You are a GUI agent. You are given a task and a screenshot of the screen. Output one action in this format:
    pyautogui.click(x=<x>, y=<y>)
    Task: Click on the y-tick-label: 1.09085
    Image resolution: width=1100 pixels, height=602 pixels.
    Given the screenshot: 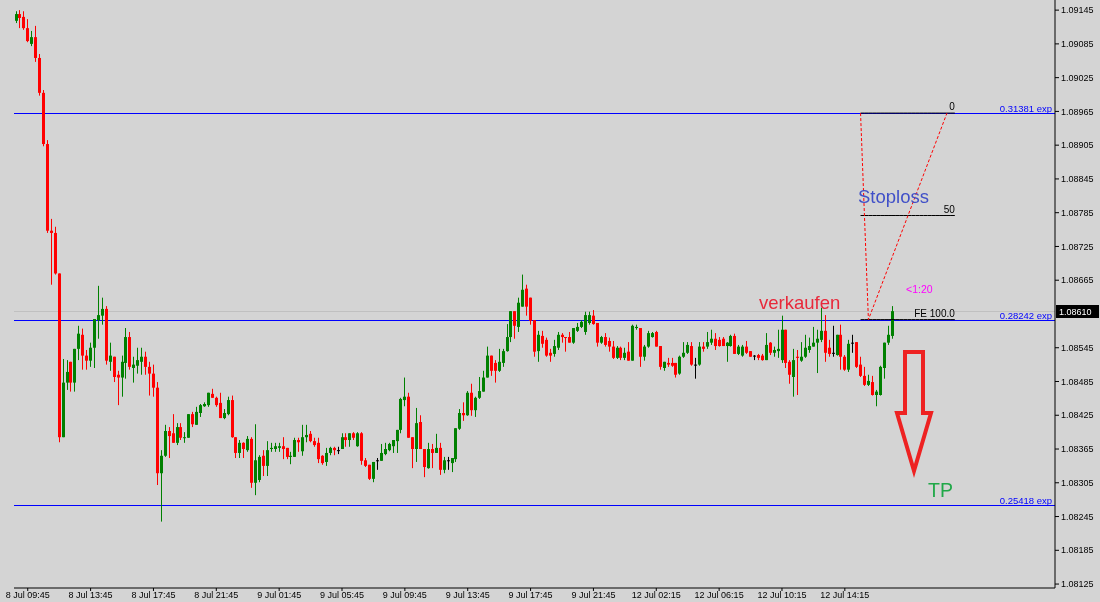 What is the action you would take?
    pyautogui.click(x=1077, y=44)
    